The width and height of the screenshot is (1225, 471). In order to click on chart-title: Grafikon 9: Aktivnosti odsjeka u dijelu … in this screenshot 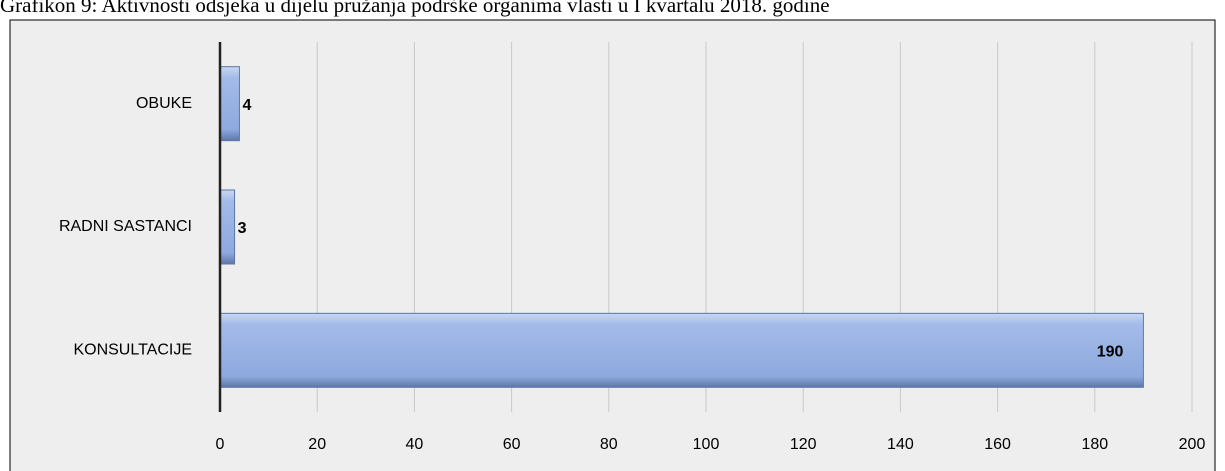, I will do `click(415, 8)`.